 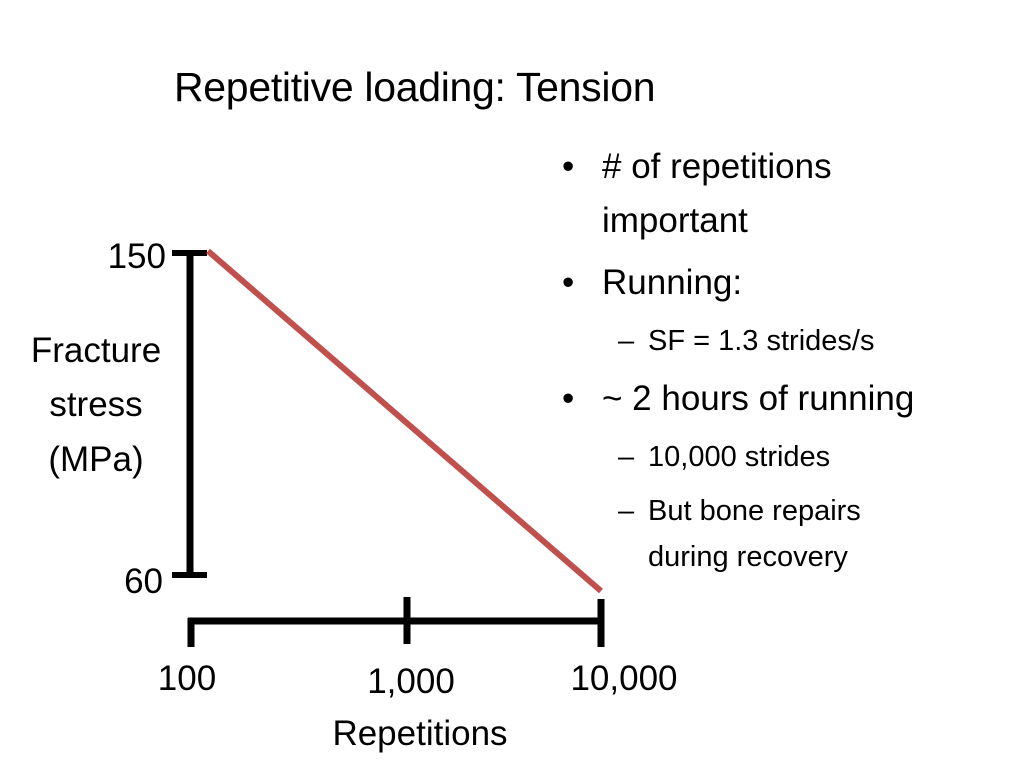 I want to click on x-axis-label: Repetitions, so click(x=419, y=733).